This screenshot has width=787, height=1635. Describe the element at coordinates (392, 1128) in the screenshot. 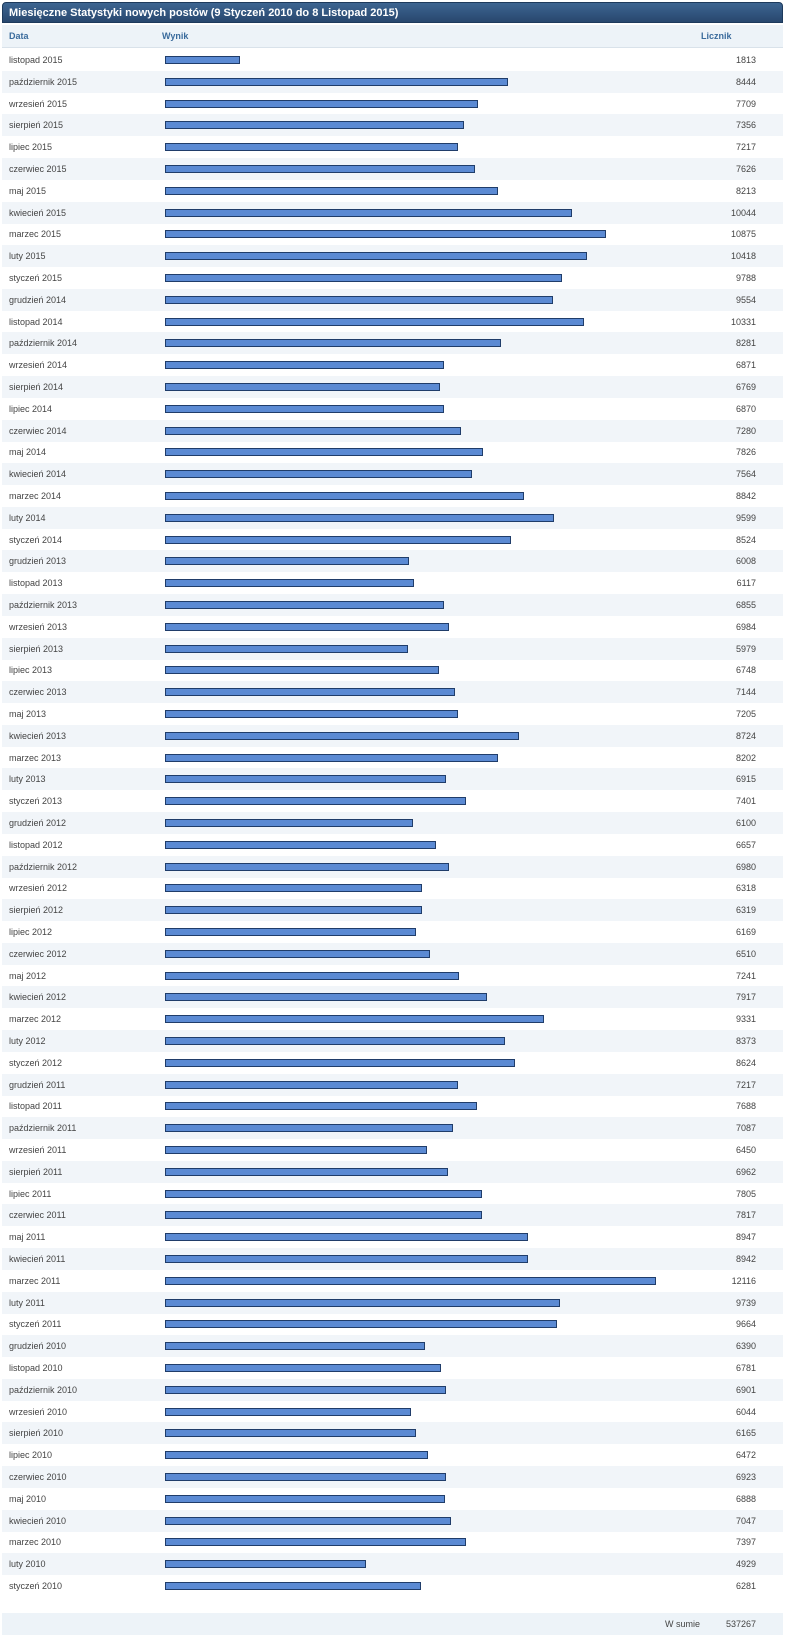

I see `table-row: październik 2011 7087` at that location.